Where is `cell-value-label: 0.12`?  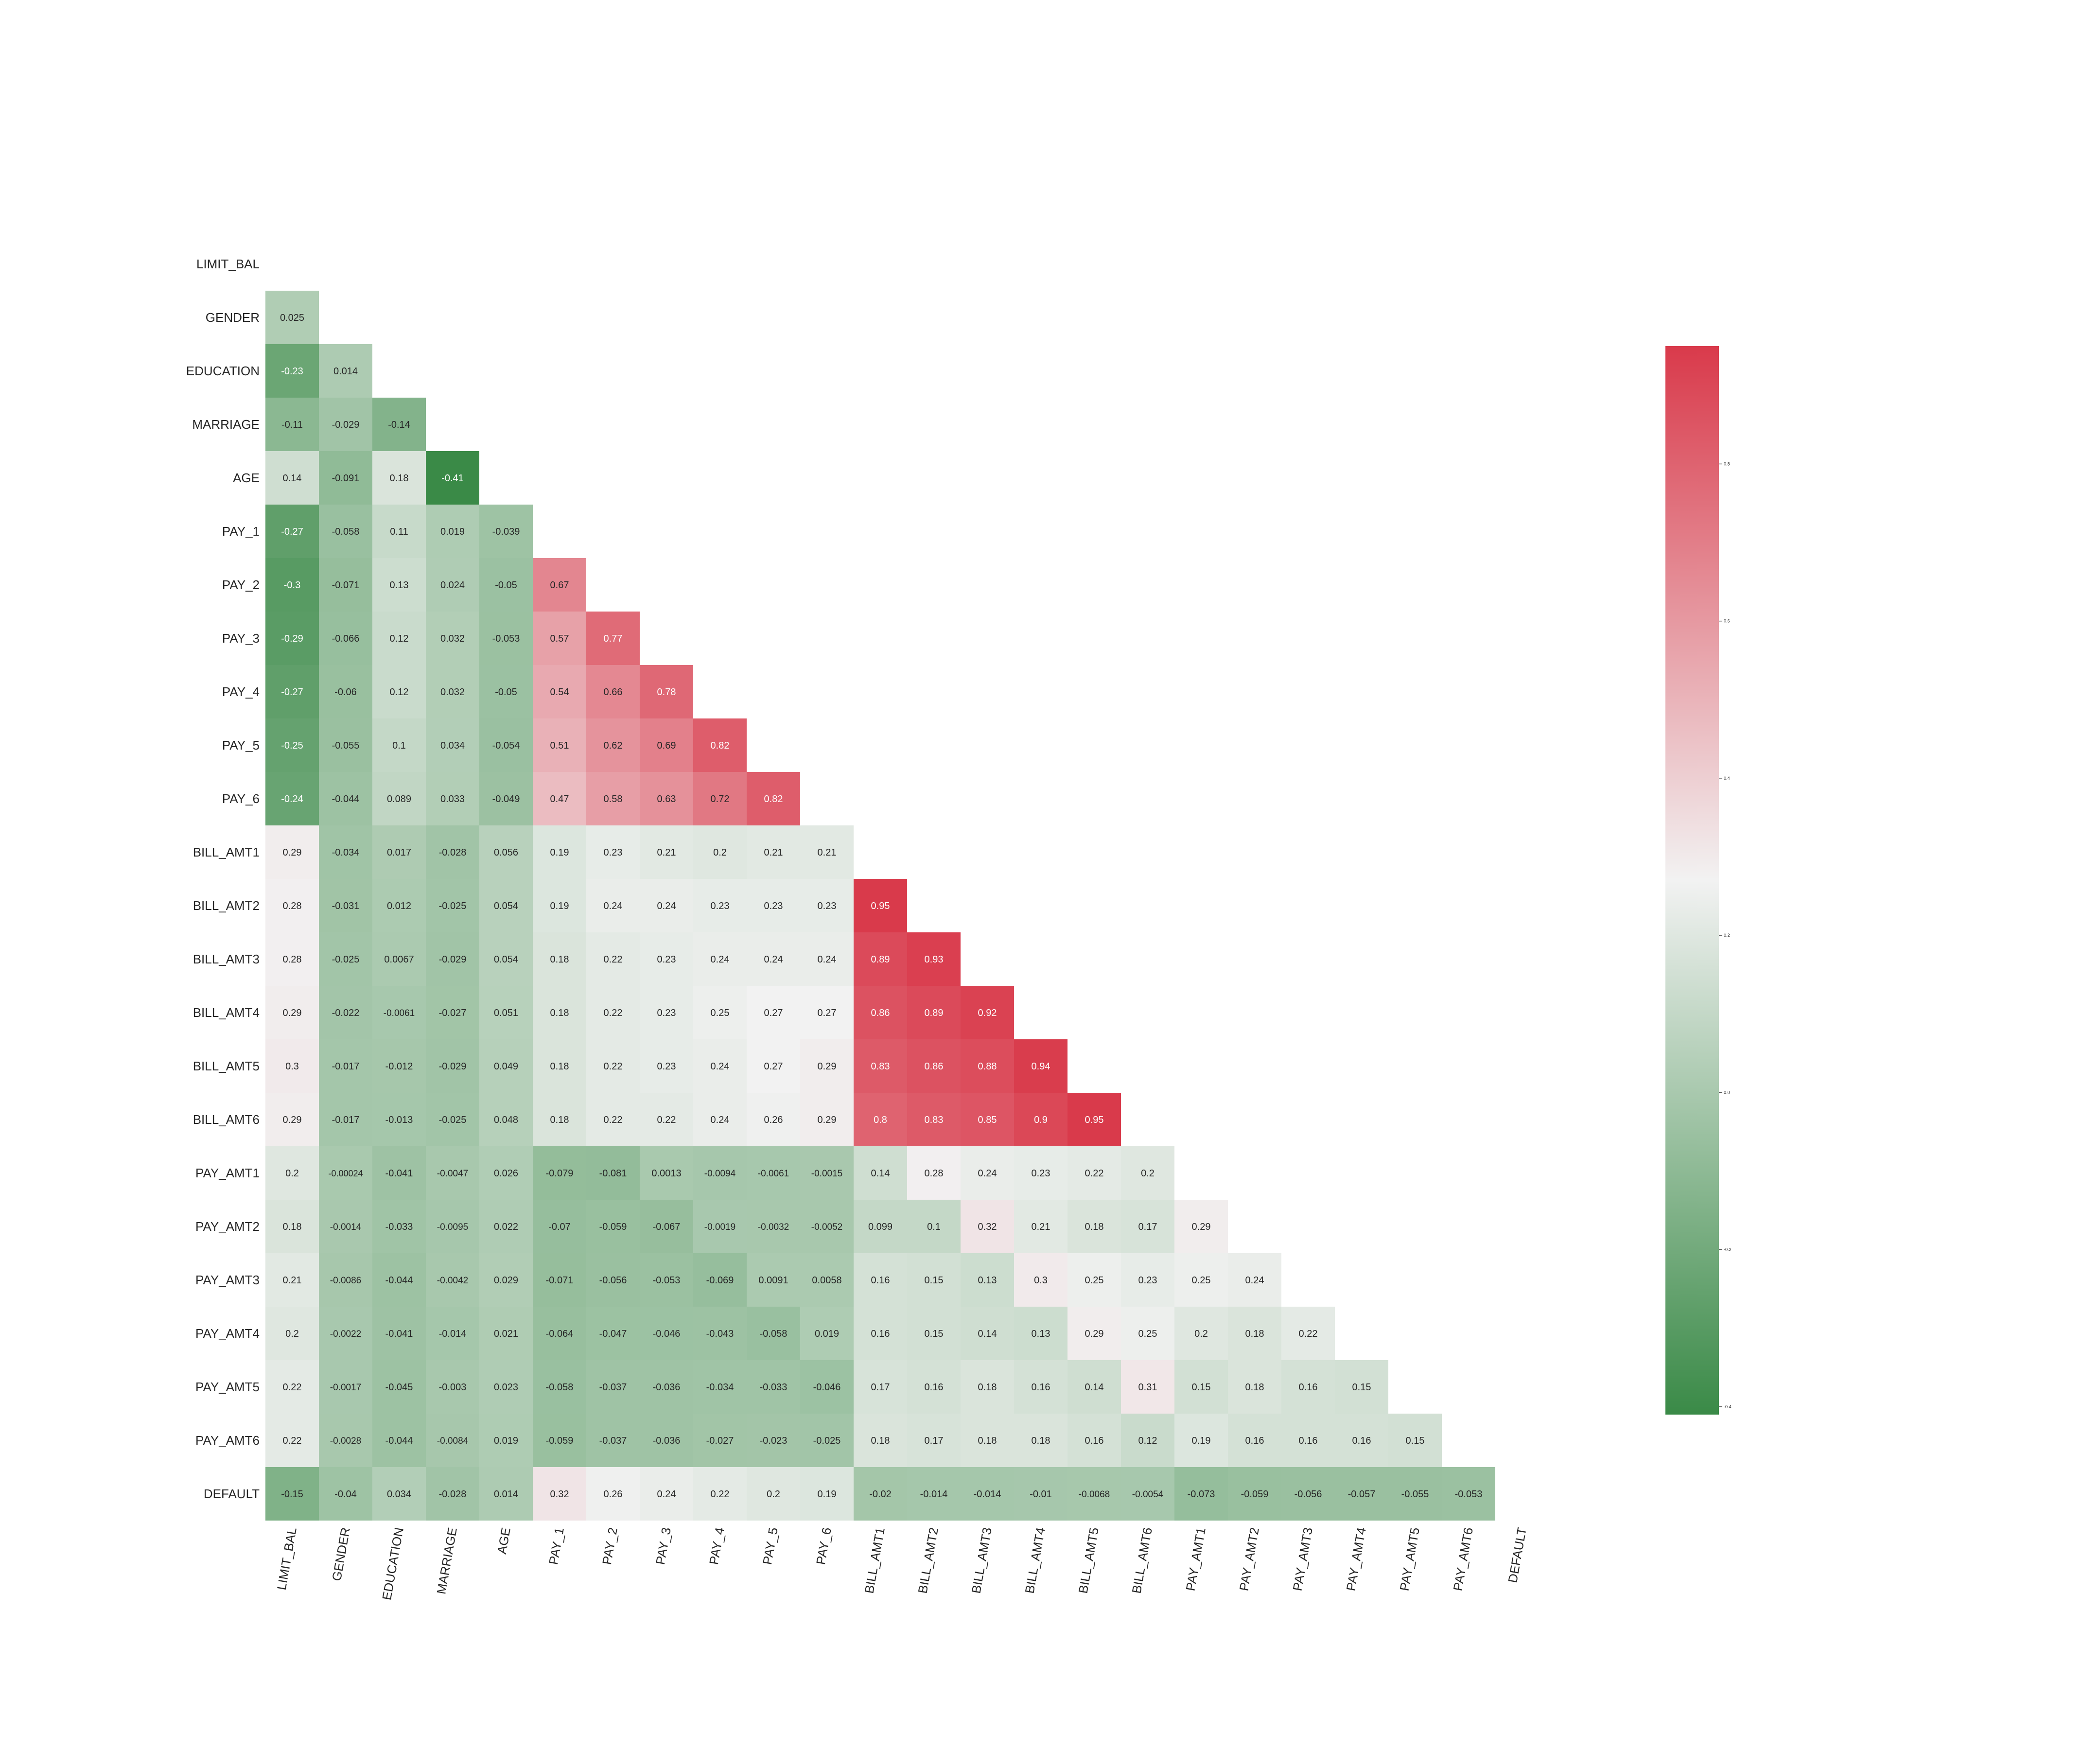
cell-value-label: 0.12 is located at coordinates (399, 692).